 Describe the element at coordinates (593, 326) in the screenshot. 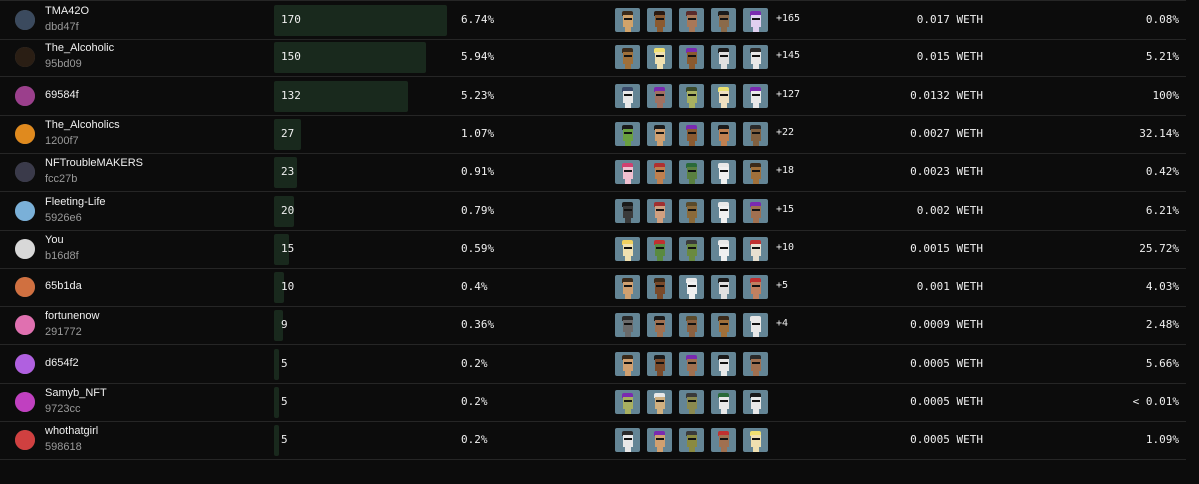

I see `table-row: fortunenow 291772 9 0.36% +4 0.0009 WETH 2.48%` at that location.